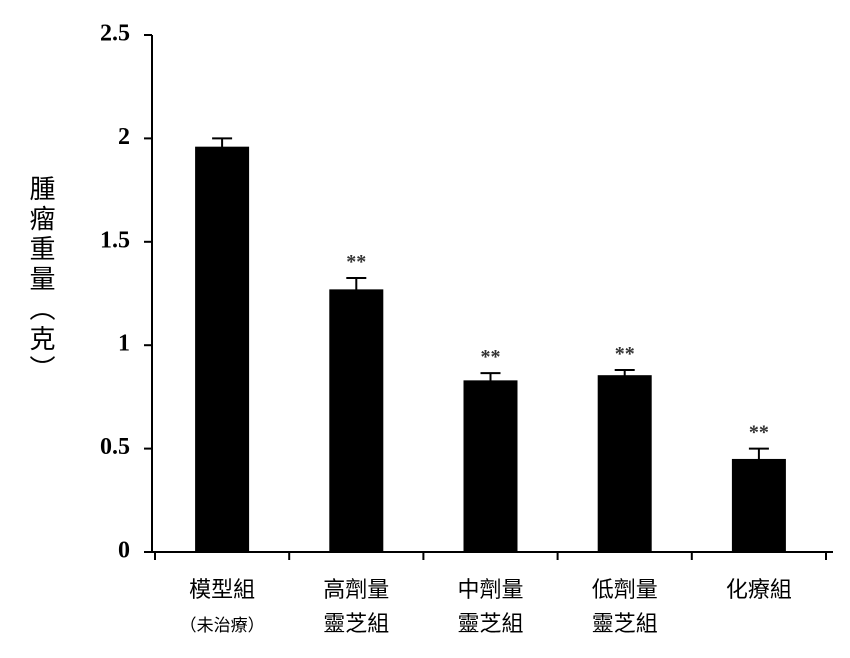  I want to click on y-tick-label: 0, so click(124, 551).